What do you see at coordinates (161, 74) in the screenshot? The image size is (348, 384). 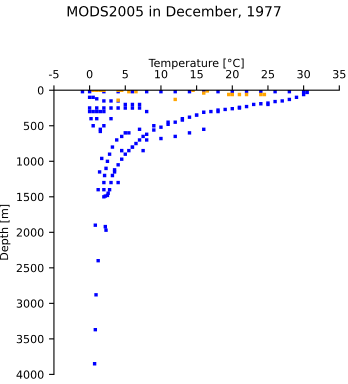 I see `x-tick-label: 10` at bounding box center [161, 74].